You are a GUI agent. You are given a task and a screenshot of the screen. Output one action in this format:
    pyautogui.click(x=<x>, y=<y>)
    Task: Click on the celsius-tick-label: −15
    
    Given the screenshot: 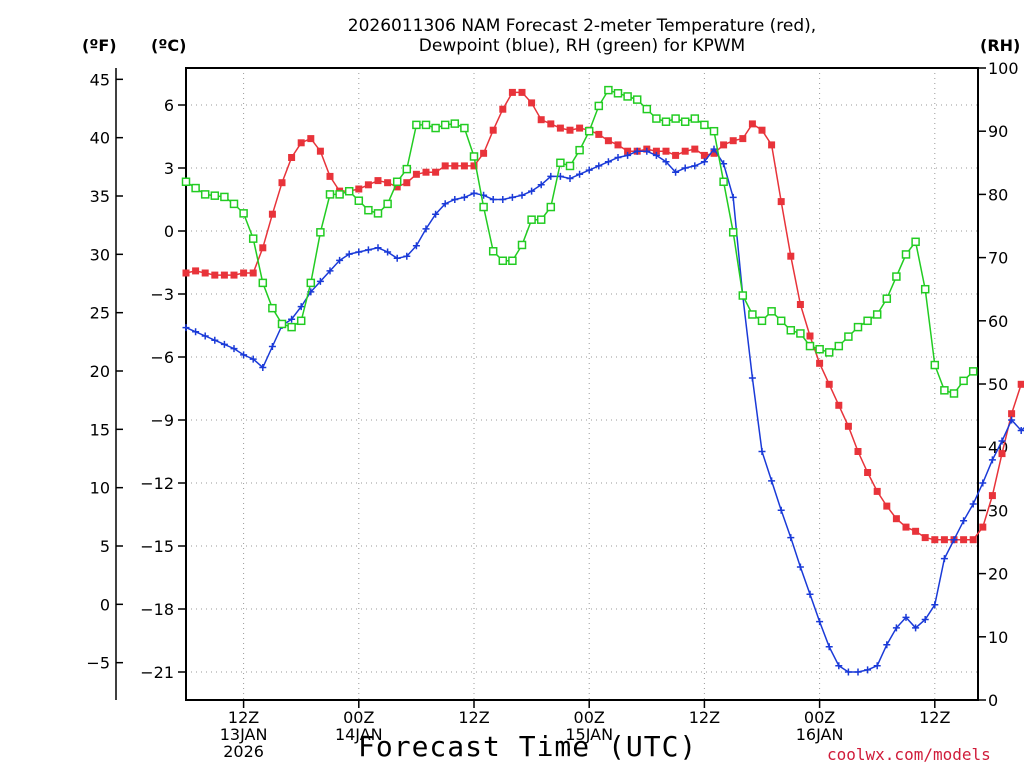 What is the action you would take?
    pyautogui.click(x=157, y=546)
    